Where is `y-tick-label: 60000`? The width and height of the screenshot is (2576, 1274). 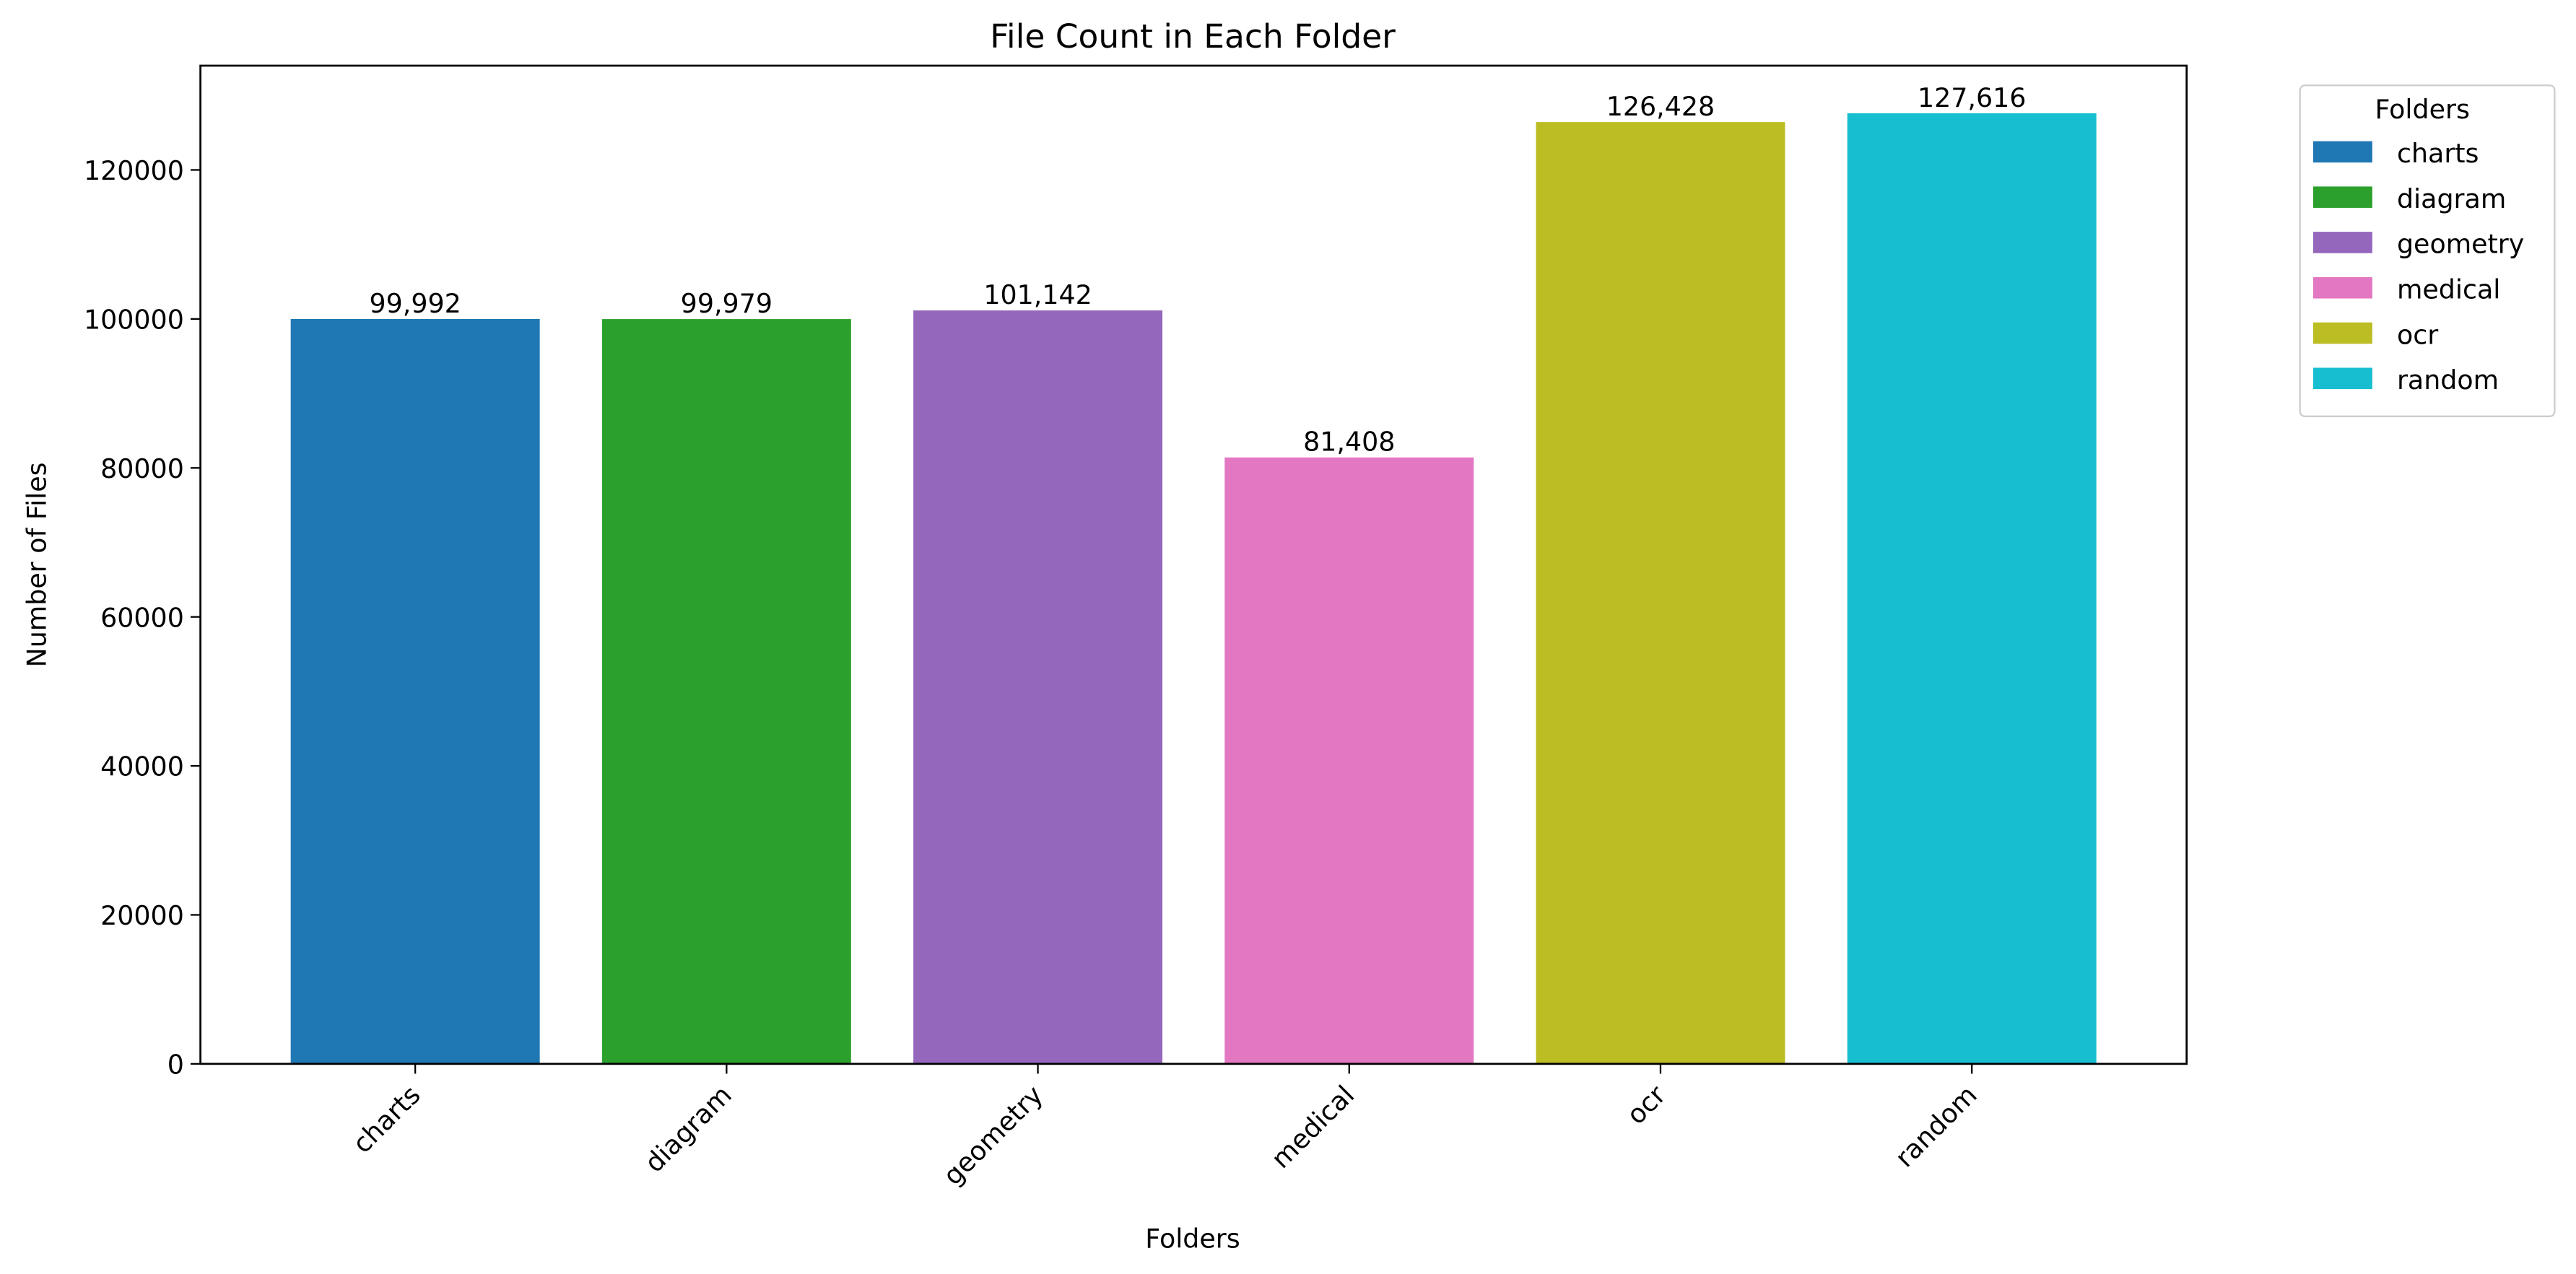
y-tick-label: 60000 is located at coordinates (142, 618).